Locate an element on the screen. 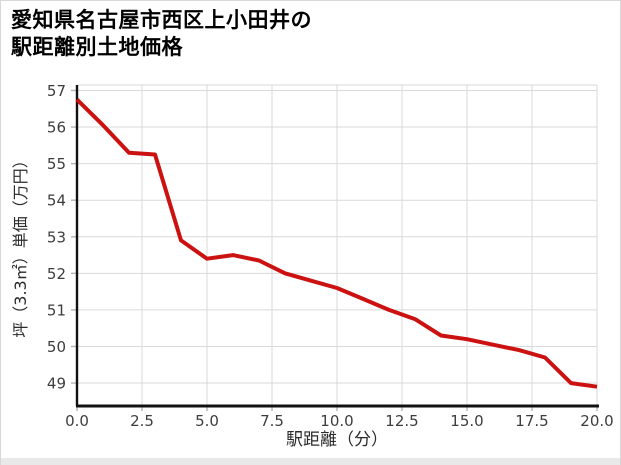 The width and height of the screenshot is (621, 465). y-tick-label: 52 is located at coordinates (56, 274).